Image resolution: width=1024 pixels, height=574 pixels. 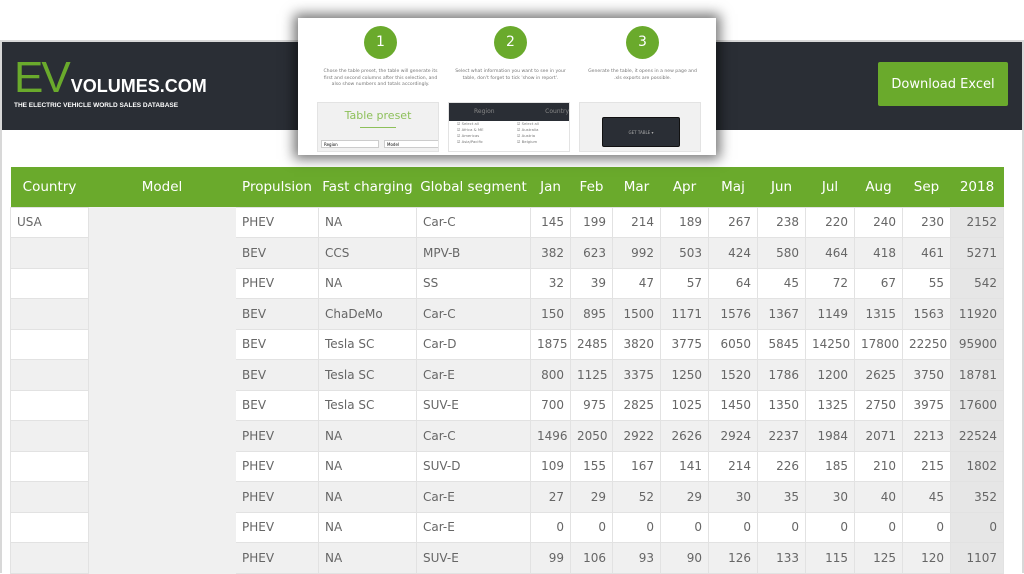 What do you see at coordinates (830, 187) in the screenshot?
I see `column-header-jul: Jul` at bounding box center [830, 187].